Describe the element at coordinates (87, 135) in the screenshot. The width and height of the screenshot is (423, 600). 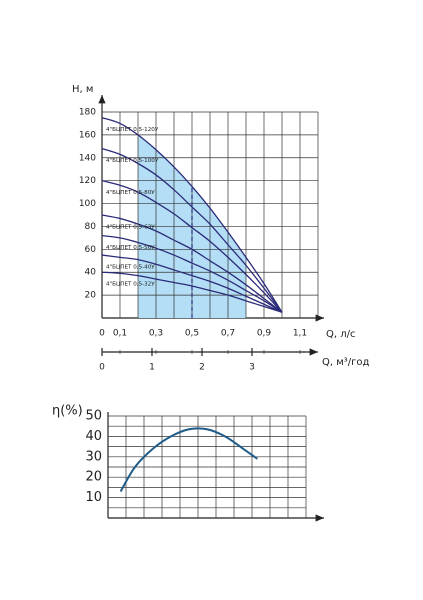
I see `y-tick-label: 160` at that location.